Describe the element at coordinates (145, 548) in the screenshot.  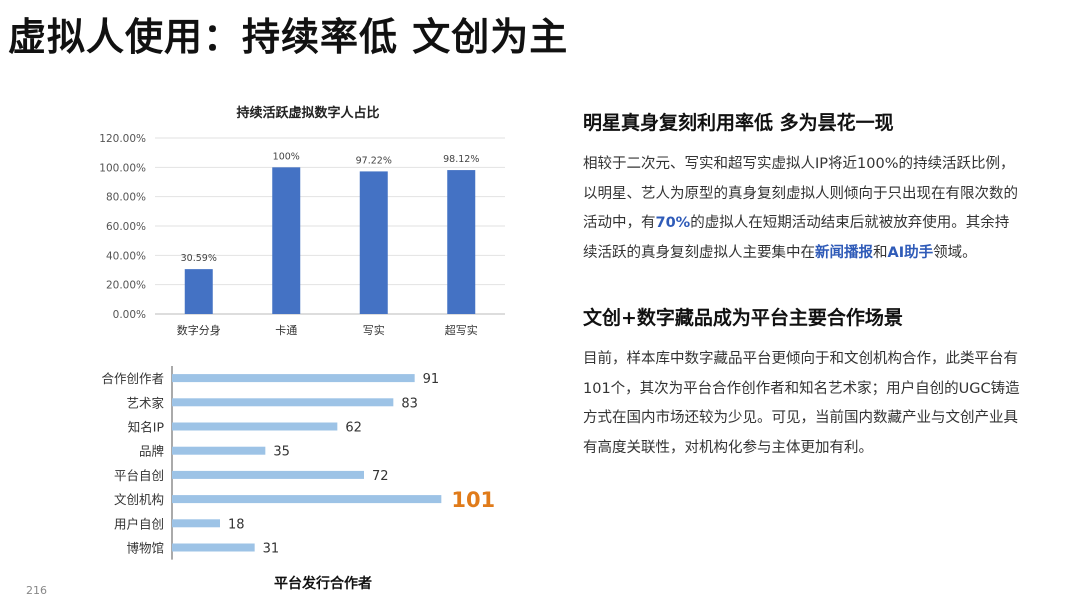
I see `chart2-category-label: 博物馆` at that location.